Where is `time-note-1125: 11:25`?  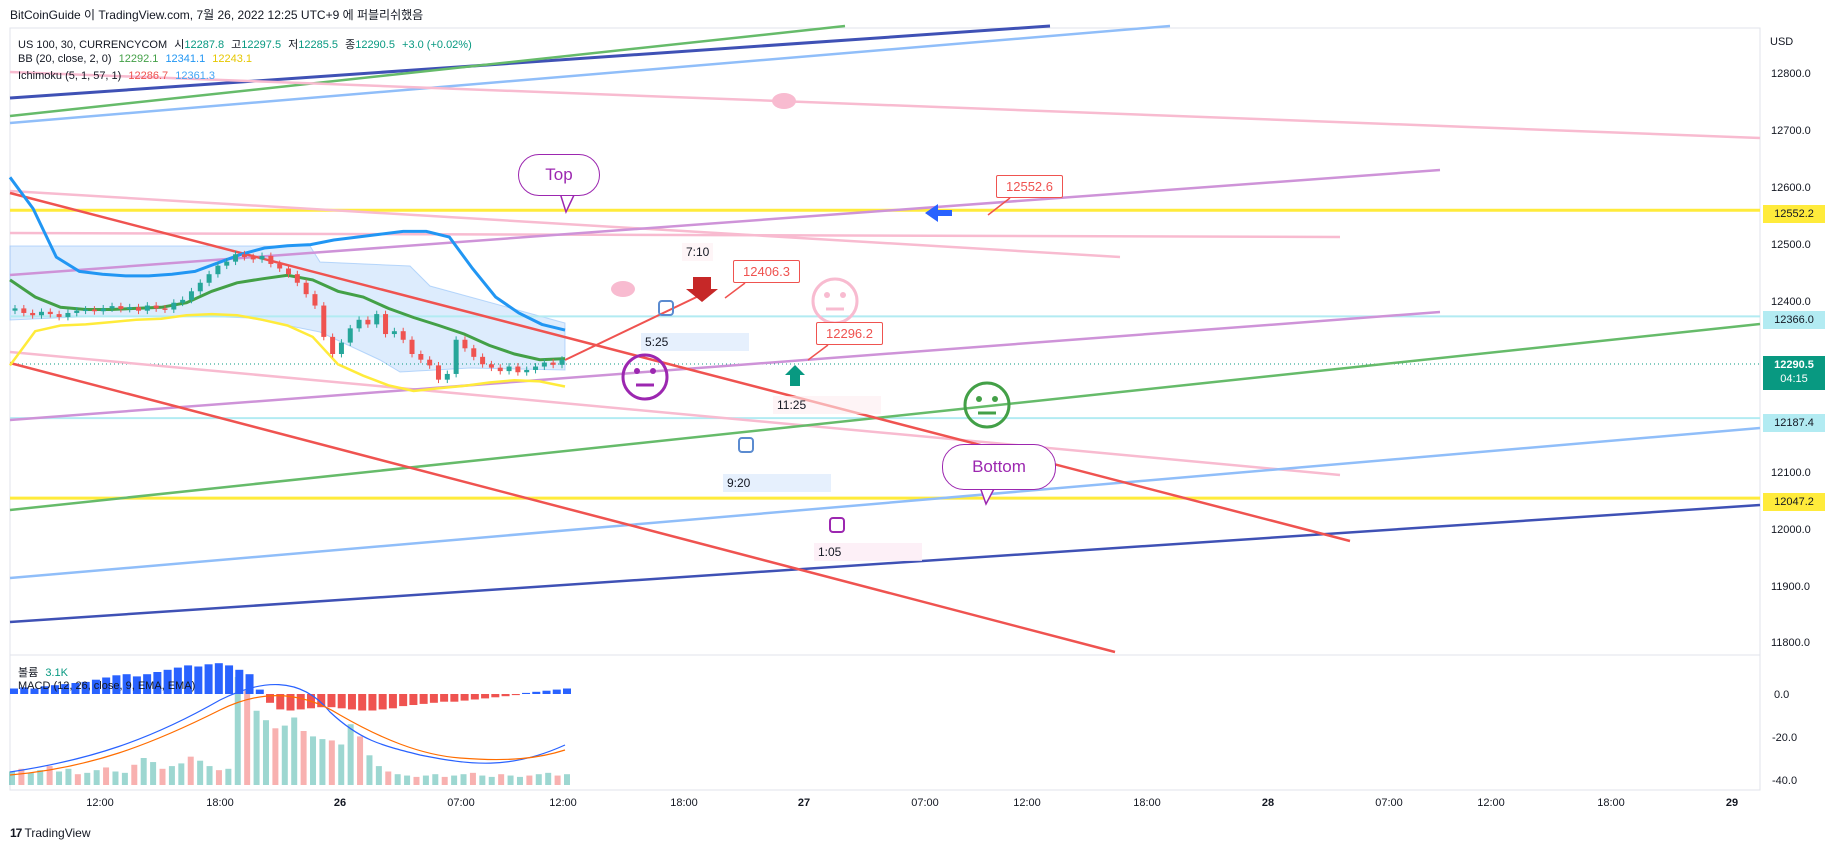 time-note-1125: 11:25 is located at coordinates (827, 405).